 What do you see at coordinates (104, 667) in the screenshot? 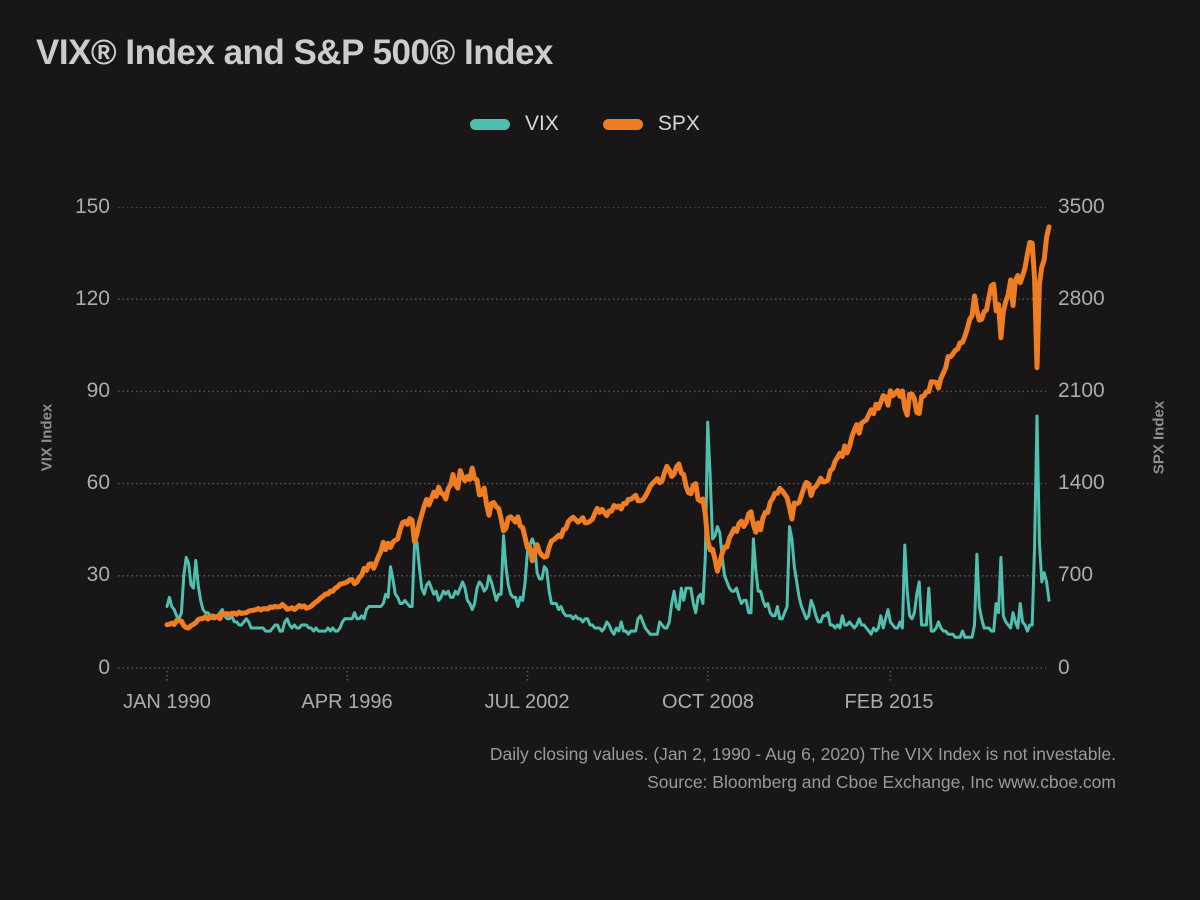
I see `left-axis-tick-0: 0` at bounding box center [104, 667].